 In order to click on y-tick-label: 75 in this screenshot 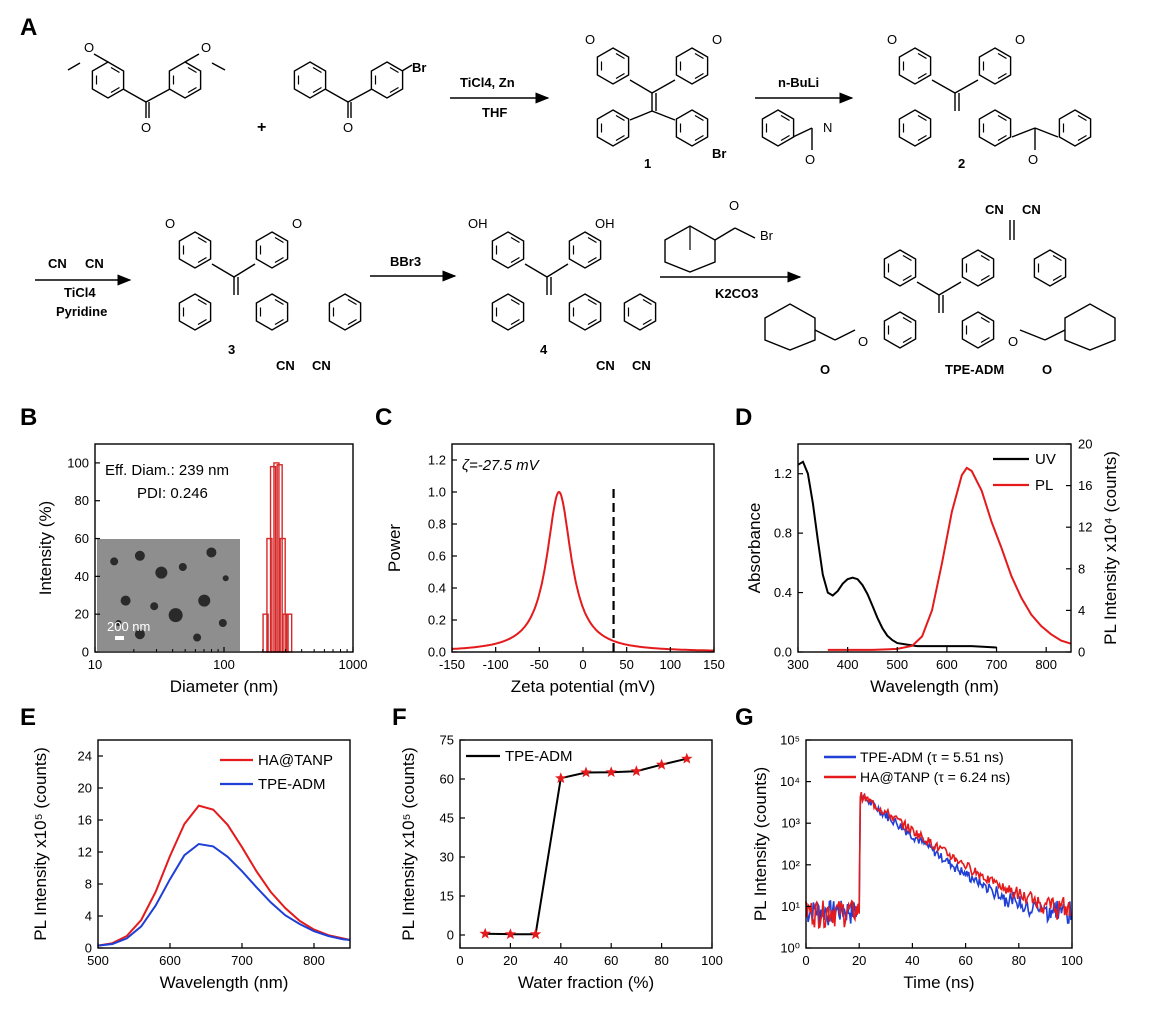, I will do `click(447, 740)`.